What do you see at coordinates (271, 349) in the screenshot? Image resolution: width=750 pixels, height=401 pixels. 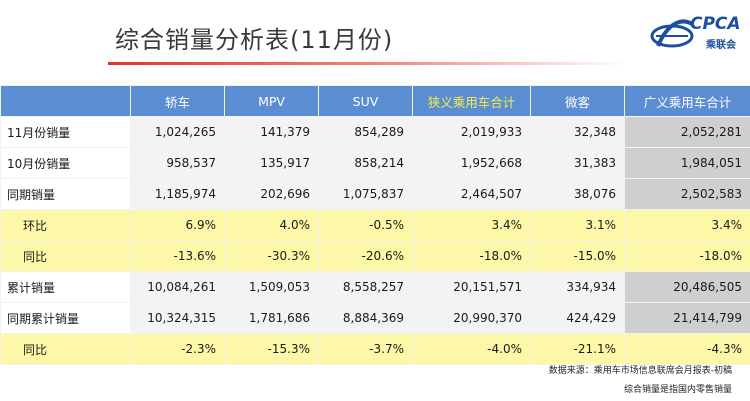 I see `table-cell: -15.3%` at bounding box center [271, 349].